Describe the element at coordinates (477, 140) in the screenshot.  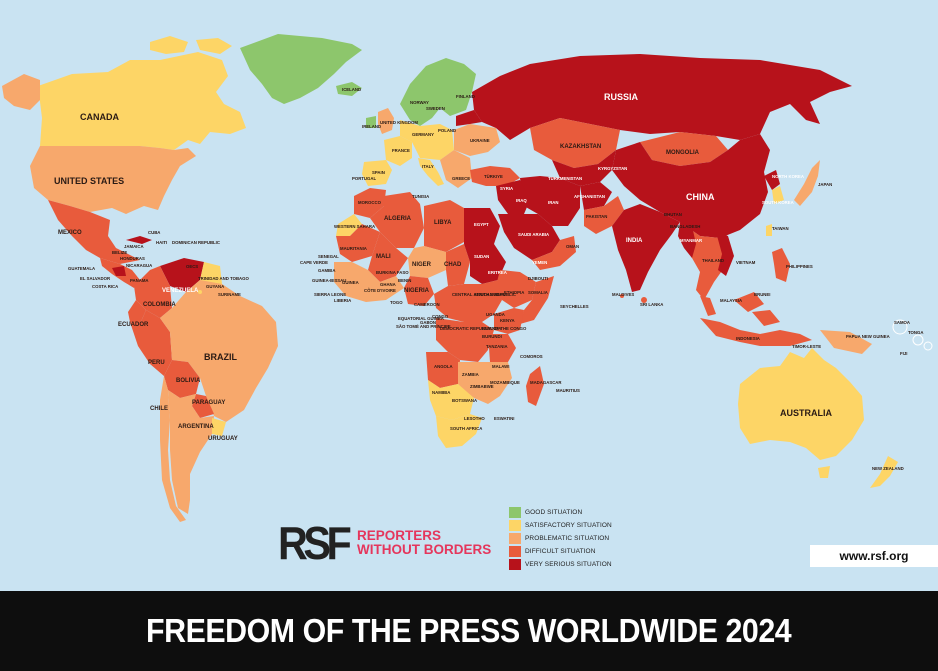
I see `country-ukraine` at that location.